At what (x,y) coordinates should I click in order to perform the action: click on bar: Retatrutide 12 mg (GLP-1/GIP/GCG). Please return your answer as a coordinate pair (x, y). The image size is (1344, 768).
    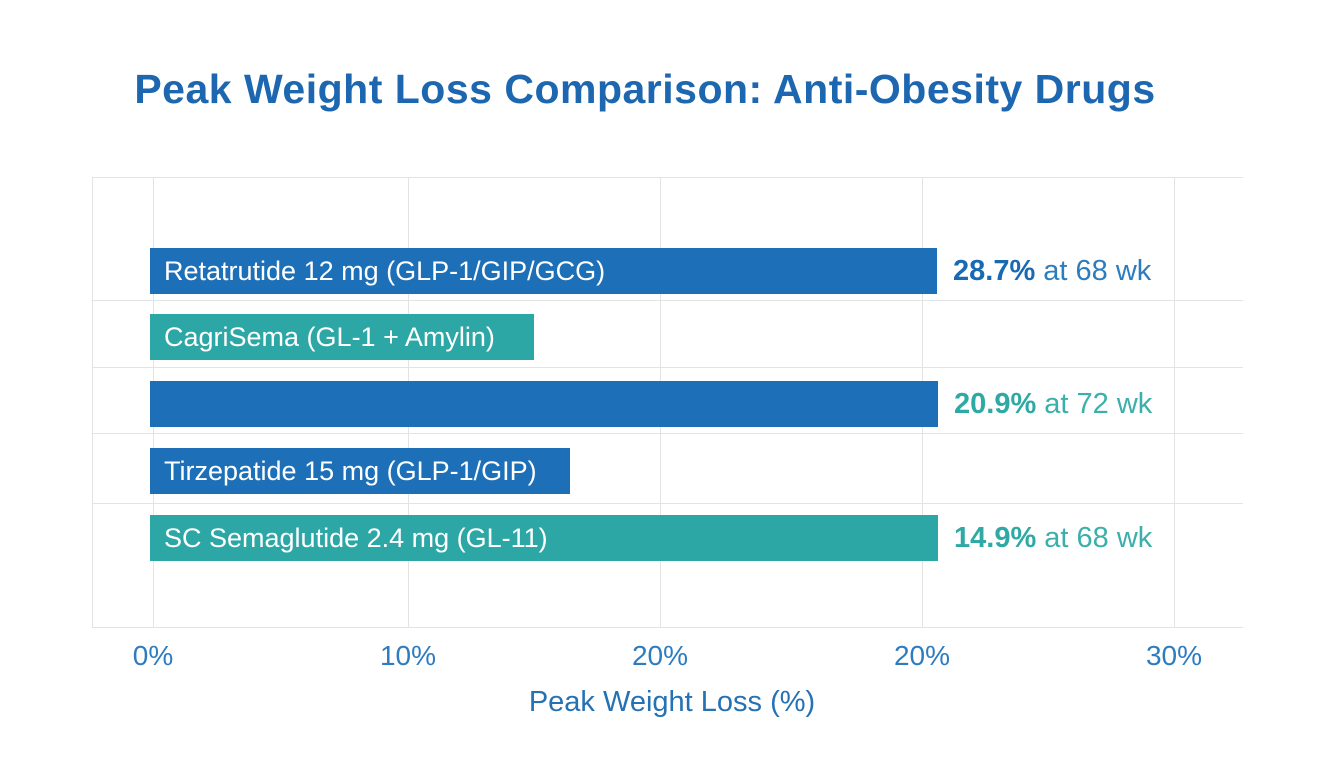
    Looking at the image, I should click on (543, 271).